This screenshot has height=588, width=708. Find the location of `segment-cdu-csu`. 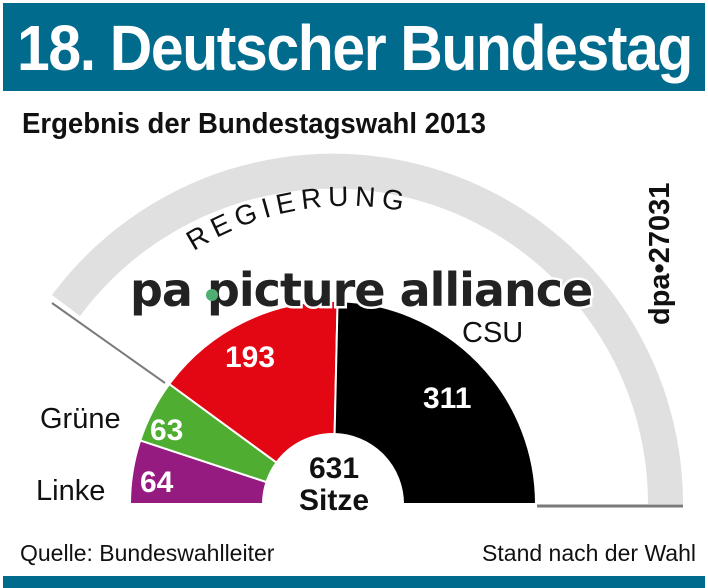

segment-cdu-csu is located at coordinates (435, 402).